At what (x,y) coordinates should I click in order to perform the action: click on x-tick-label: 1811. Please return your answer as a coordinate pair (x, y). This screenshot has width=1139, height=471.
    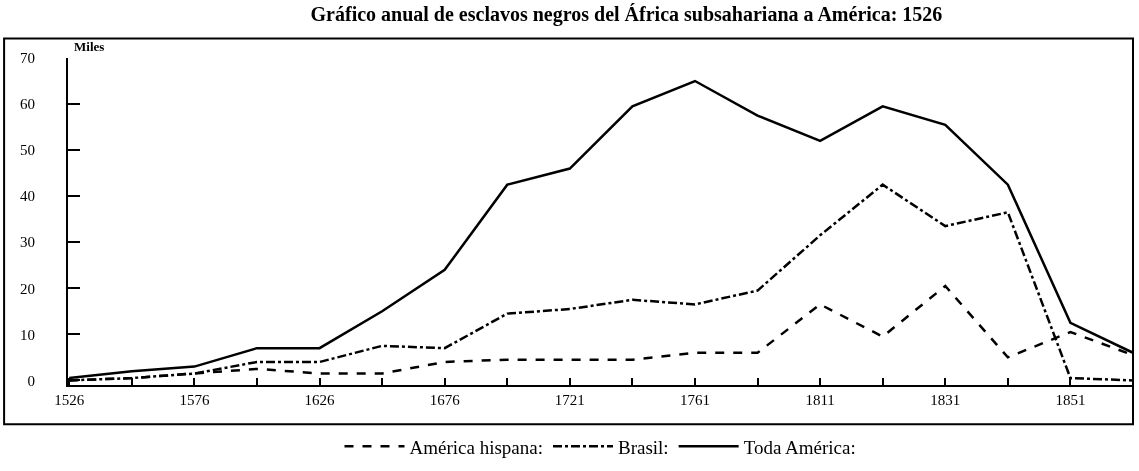
    Looking at the image, I should click on (820, 400).